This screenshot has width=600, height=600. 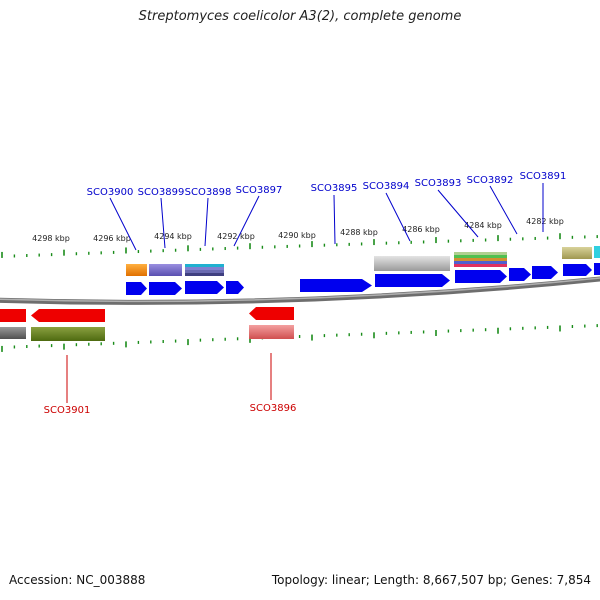 What do you see at coordinates (545, 221) in the screenshot?
I see `scale-label: 4282 kbp` at bounding box center [545, 221].